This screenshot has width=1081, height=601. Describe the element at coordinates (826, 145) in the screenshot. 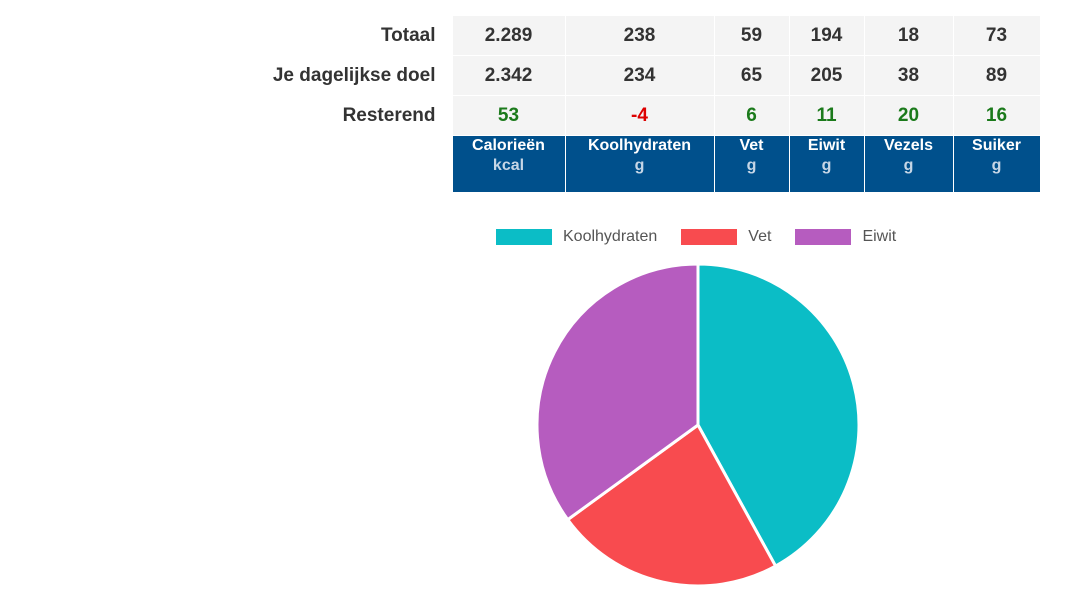

I see `header-name: Eiwit` at that location.